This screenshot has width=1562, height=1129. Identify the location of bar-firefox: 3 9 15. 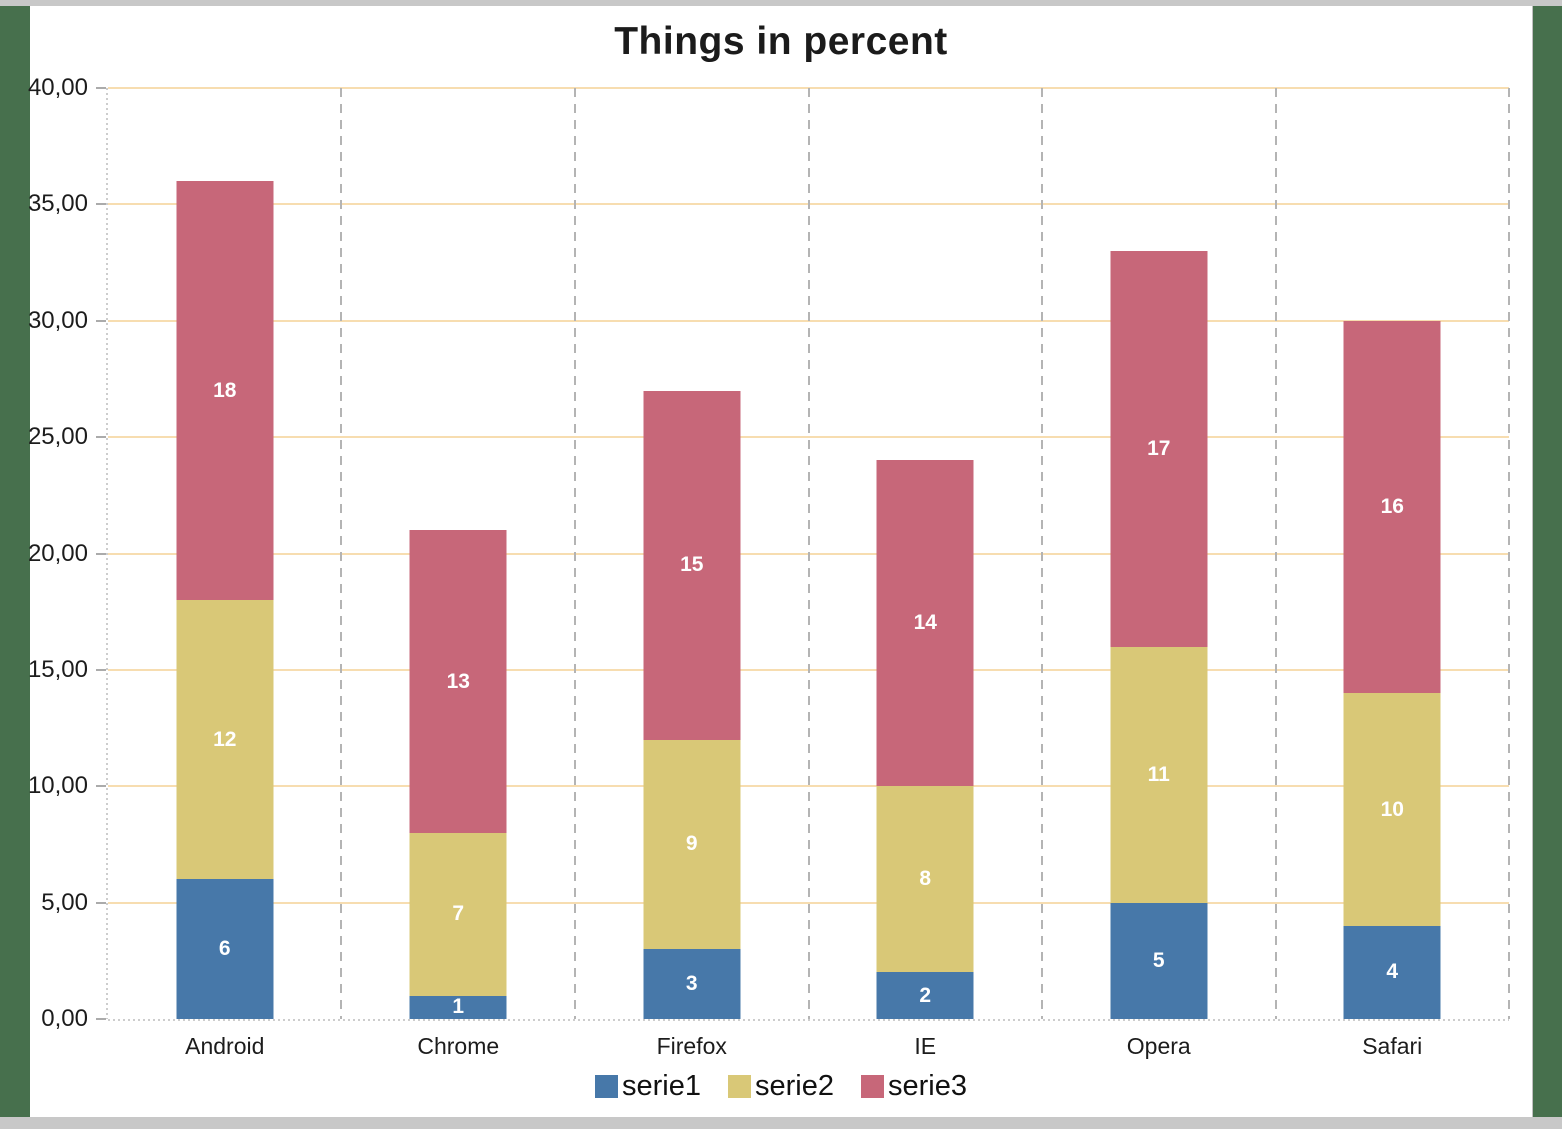
(692, 704).